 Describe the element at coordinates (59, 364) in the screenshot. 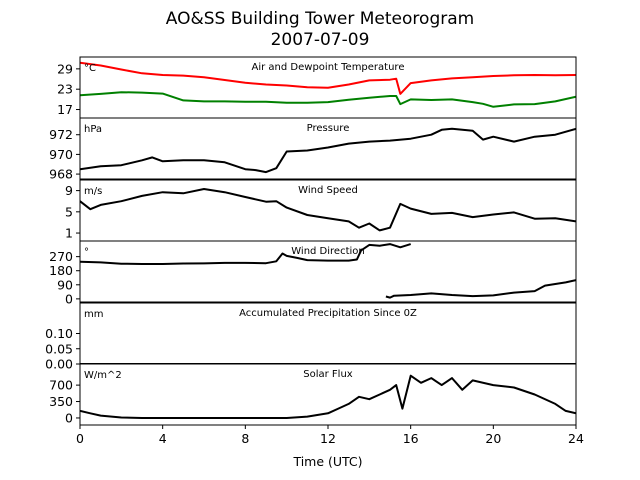

I see `y-tick-label: 0.00` at that location.